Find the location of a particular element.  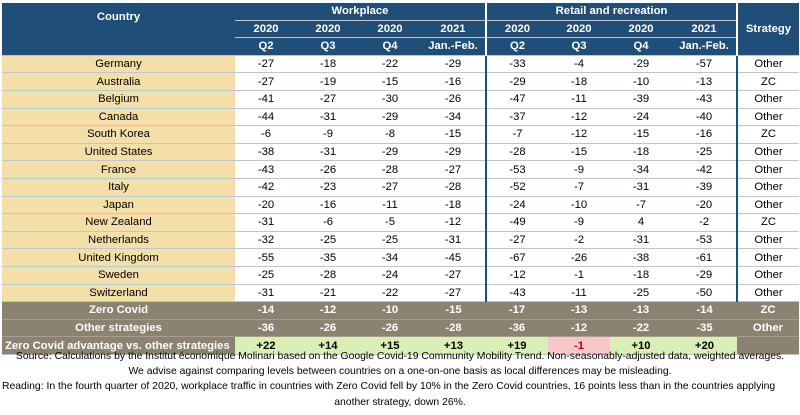

advantage-value: +20 is located at coordinates (704, 345).